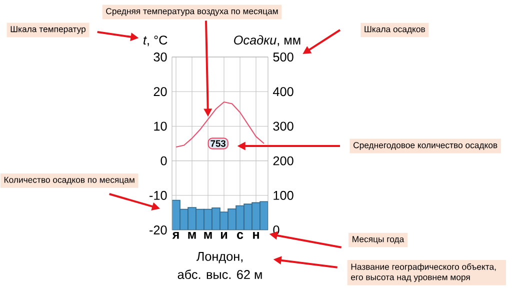  Describe the element at coordinates (218, 143) in the screenshot. I see `annotation: 753` at that location.